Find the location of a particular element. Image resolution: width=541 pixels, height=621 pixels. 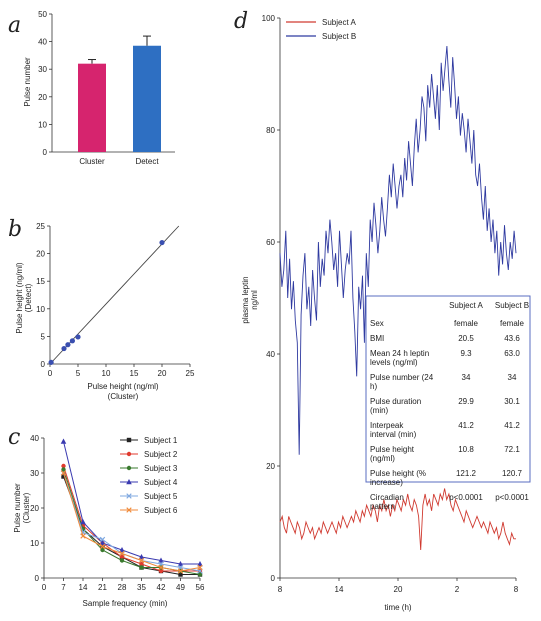

panel-d-table-row-6-label-line-0: Pulse height is located at coordinates (392, 449).